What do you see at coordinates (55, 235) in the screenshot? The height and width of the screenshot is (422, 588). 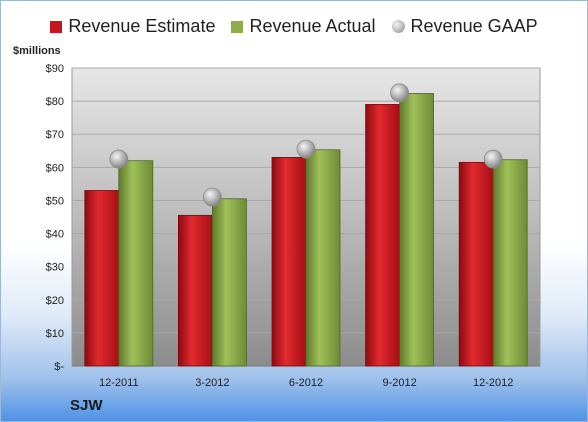 I see `y-tick-label: $40` at bounding box center [55, 235].